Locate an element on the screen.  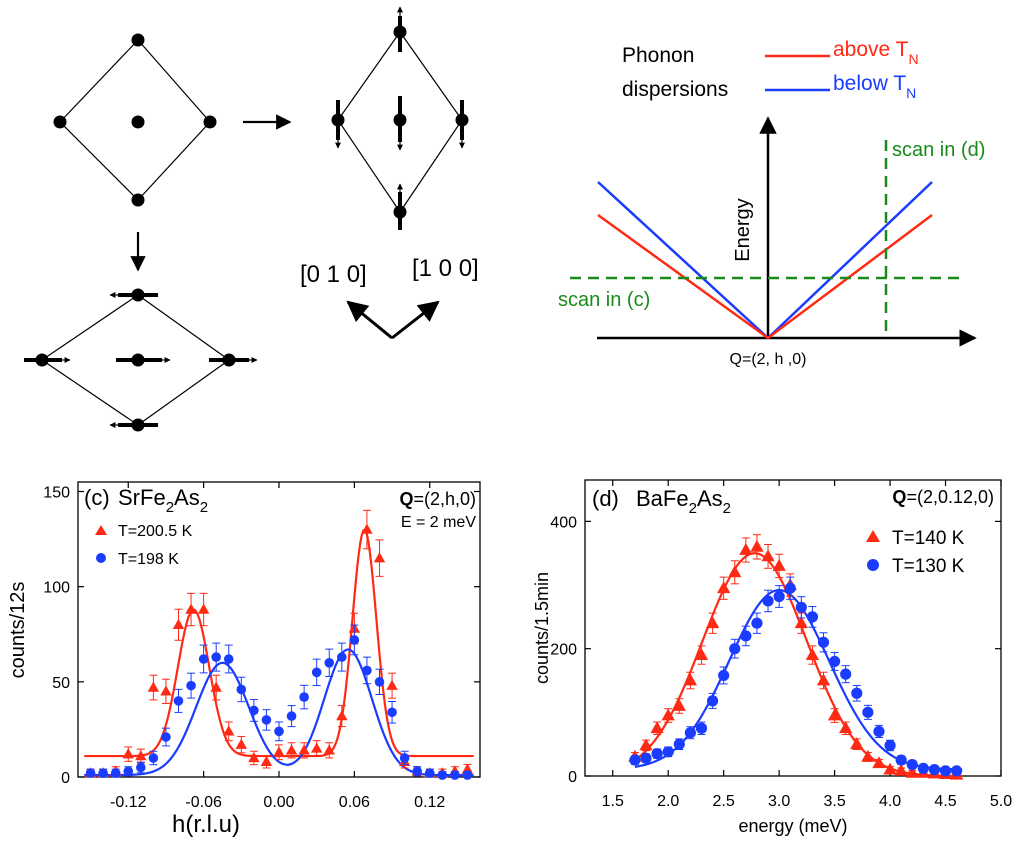
dispersion-above-tn is located at coordinates (765, 276).